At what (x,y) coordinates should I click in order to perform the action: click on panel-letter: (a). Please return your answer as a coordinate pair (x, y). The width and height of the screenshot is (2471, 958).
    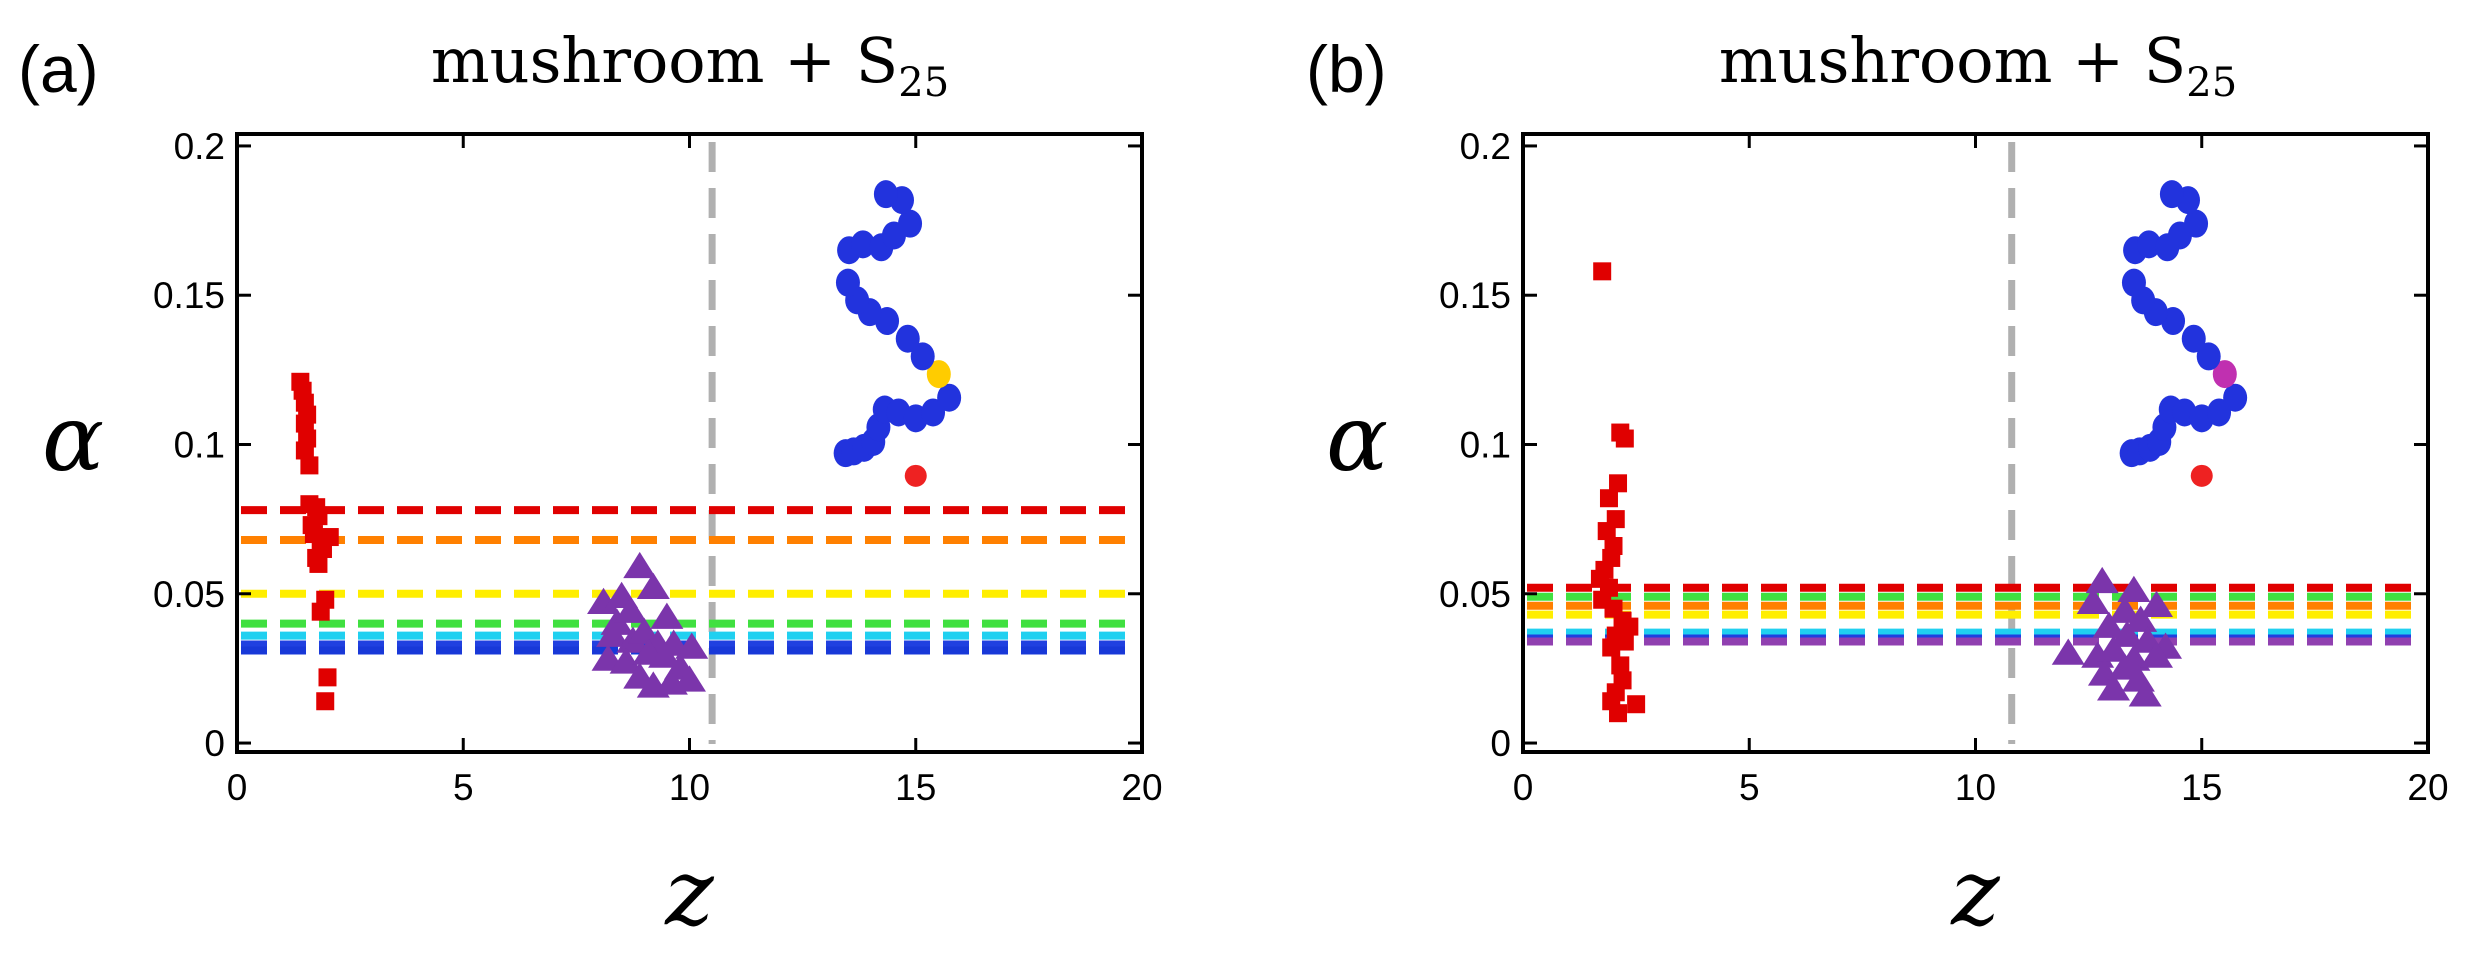
    Looking at the image, I should click on (58, 69).